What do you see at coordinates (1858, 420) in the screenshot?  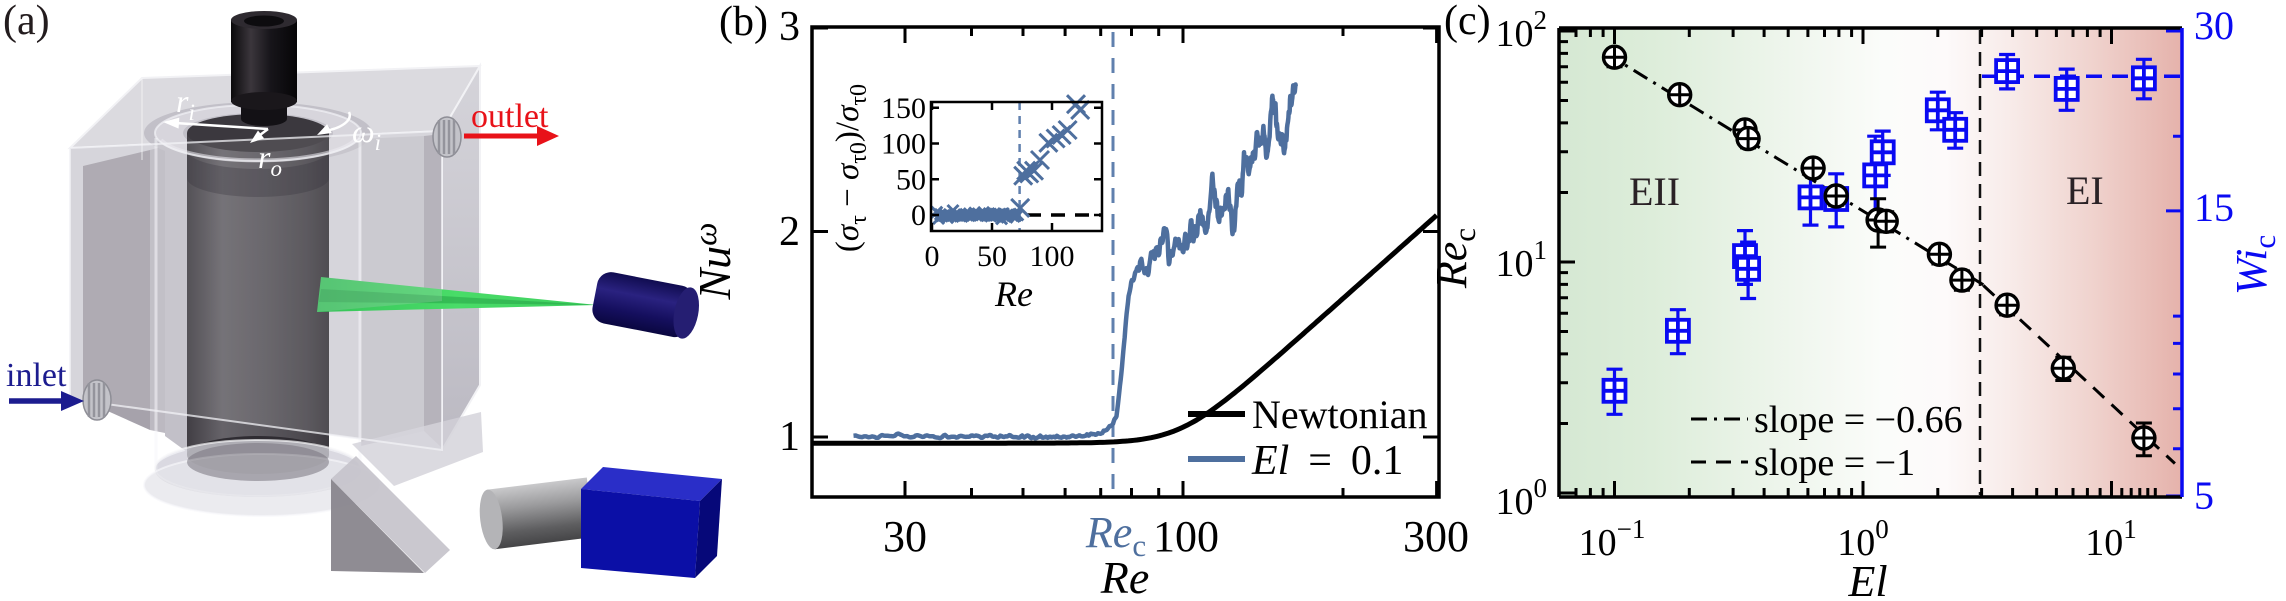 I see `svg-text: slope = −0.66` at bounding box center [1858, 420].